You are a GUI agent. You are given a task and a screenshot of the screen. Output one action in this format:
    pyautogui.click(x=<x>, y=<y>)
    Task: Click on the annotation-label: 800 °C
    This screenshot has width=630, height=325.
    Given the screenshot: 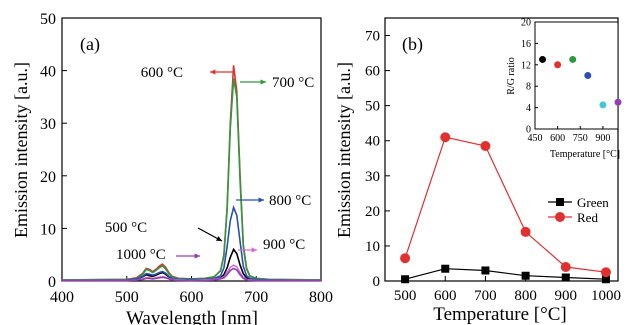 What is the action you would take?
    pyautogui.click(x=290, y=201)
    